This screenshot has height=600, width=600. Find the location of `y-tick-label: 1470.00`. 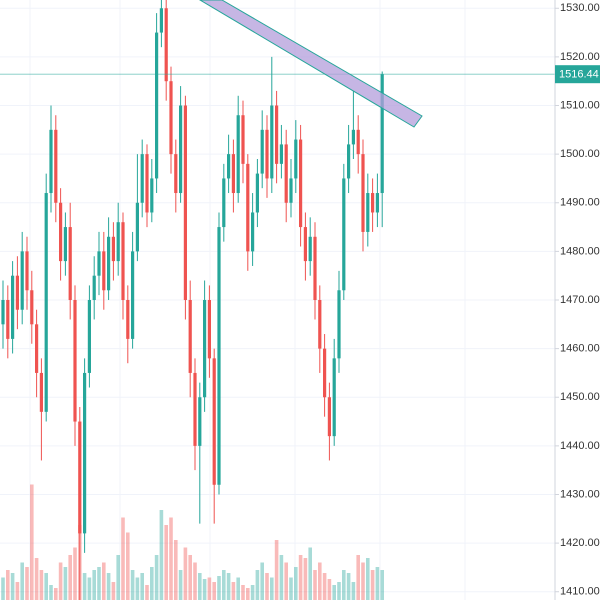

y-tick-label: 1470.00 is located at coordinates (580, 300).